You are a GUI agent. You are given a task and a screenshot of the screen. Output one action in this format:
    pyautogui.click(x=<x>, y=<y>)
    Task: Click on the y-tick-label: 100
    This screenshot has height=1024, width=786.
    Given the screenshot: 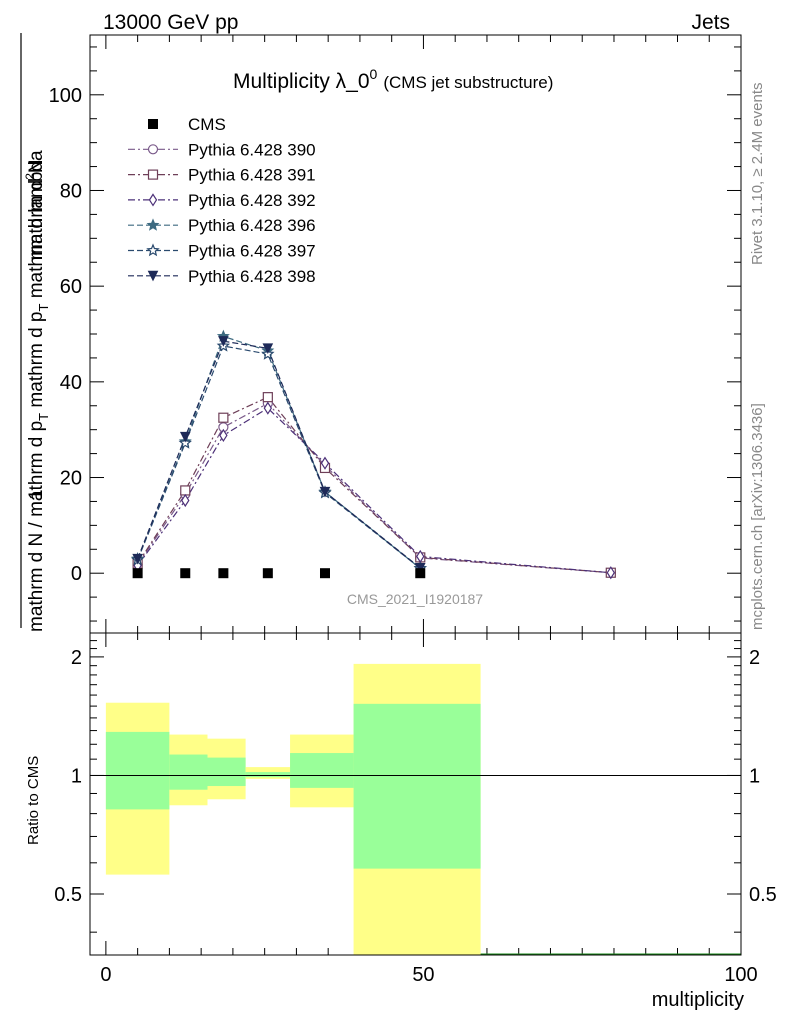 What is the action you would take?
    pyautogui.click(x=65, y=96)
    